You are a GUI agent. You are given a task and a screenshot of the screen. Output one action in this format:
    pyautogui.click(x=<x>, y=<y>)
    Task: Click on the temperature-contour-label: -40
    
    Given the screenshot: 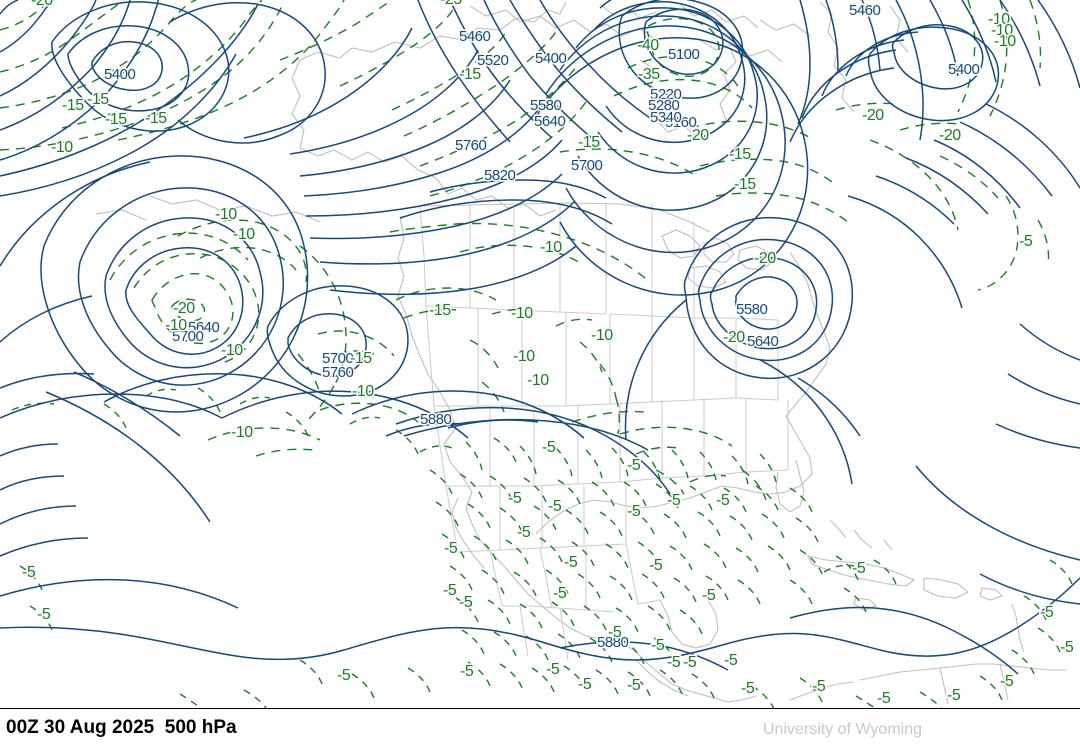 What is the action you would take?
    pyautogui.click(x=648, y=45)
    